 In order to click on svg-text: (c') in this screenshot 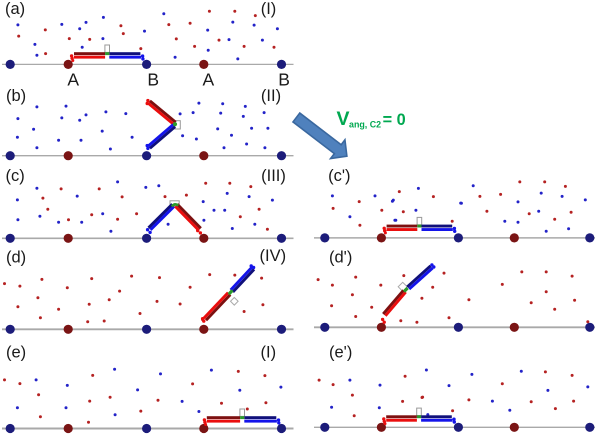, I will do `click(339, 176)`.